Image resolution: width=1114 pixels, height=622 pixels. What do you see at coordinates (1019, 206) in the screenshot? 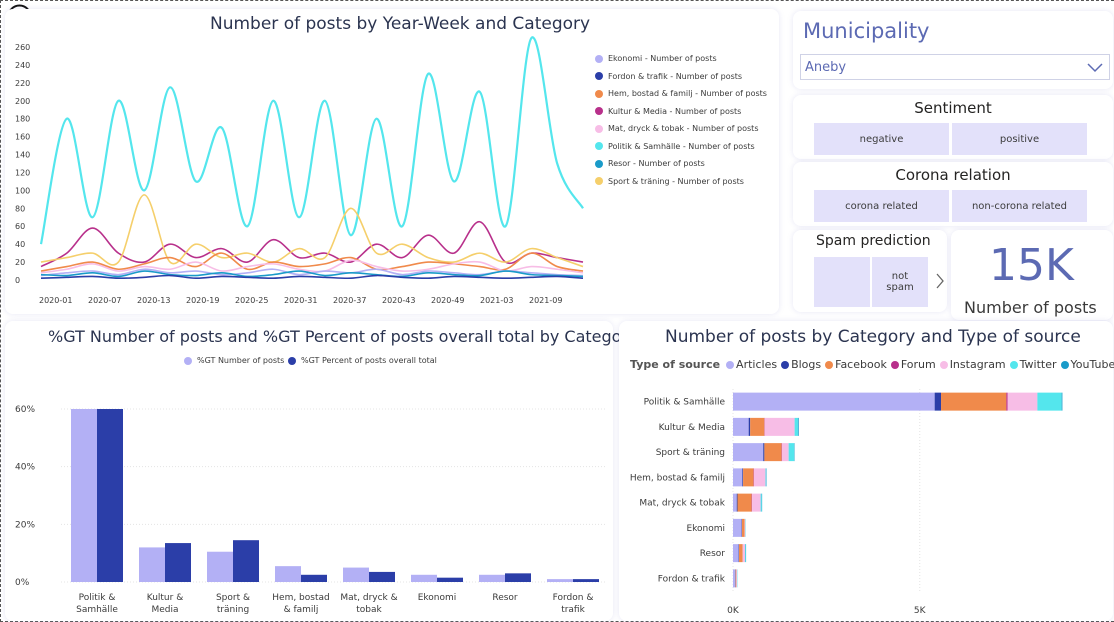
I see `non-corona-related-button: non-corona related` at bounding box center [1019, 206].